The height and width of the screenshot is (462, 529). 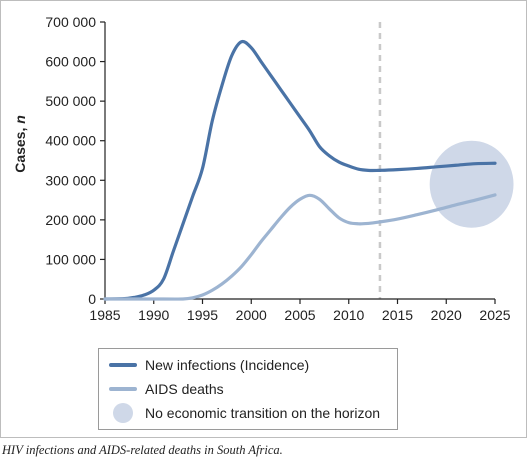 What do you see at coordinates (494, 315) in the screenshot?
I see `x-tick-label: 2025` at bounding box center [494, 315].